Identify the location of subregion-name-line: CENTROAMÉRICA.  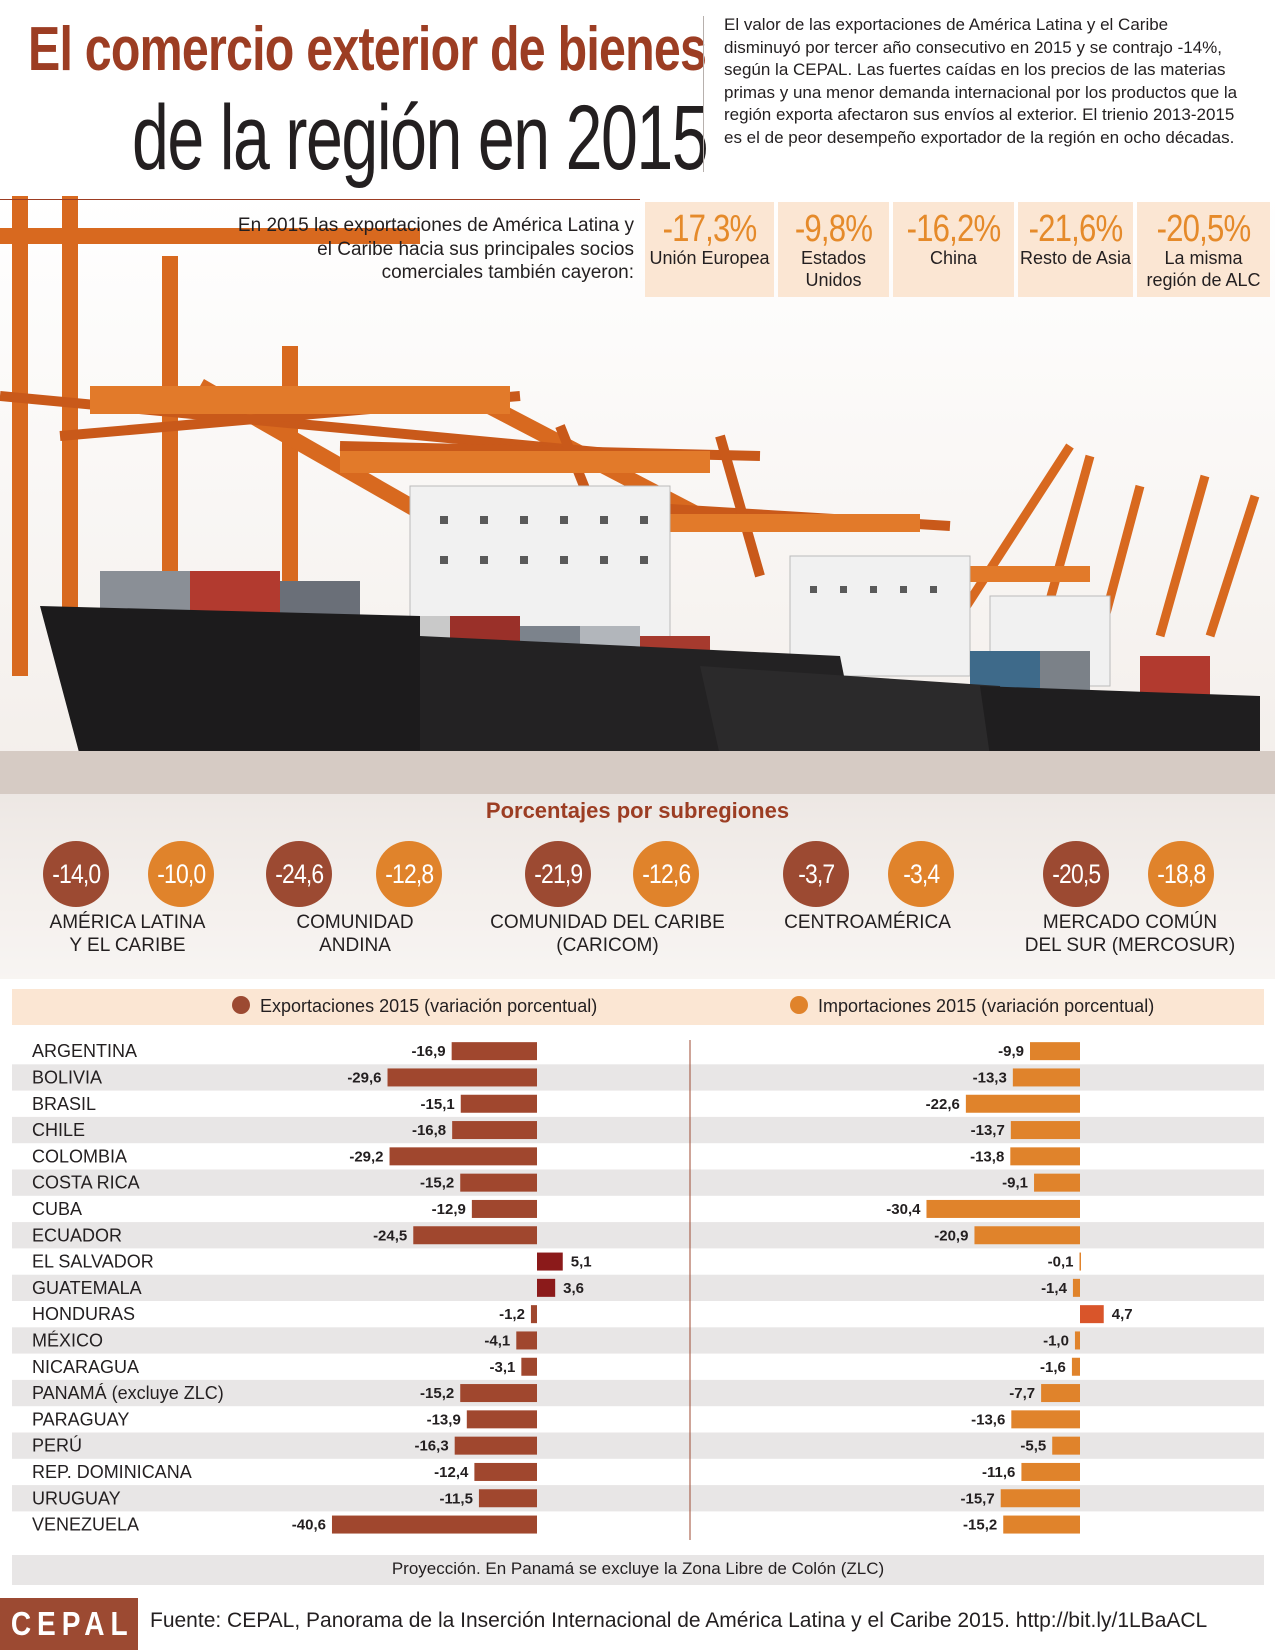
(867, 922).